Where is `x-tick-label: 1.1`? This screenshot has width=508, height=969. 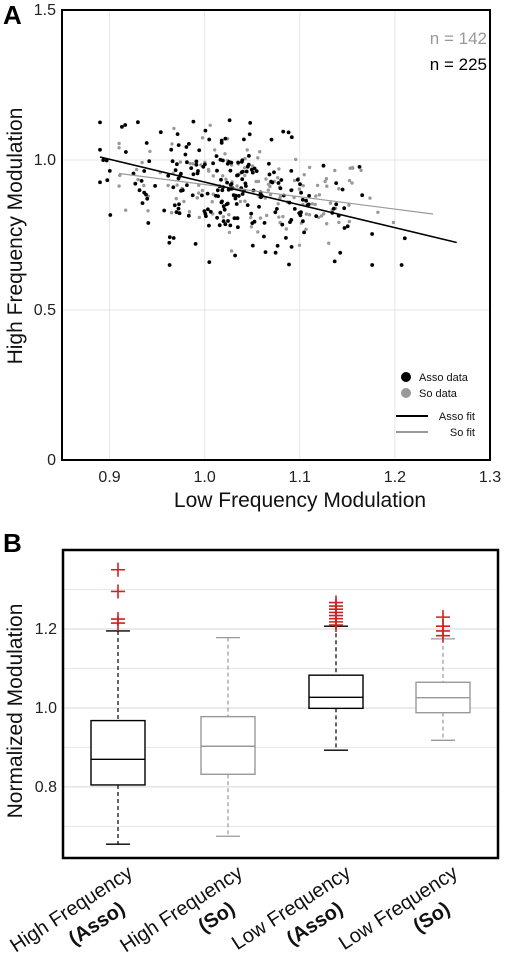
x-tick-label: 1.1 is located at coordinates (300, 477).